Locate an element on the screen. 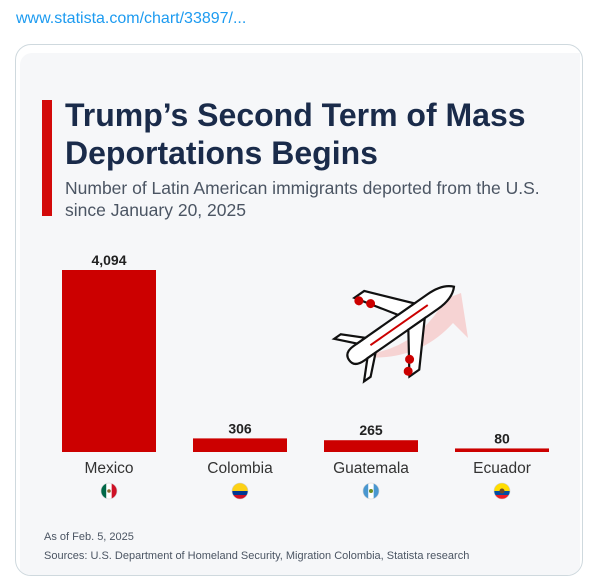 The image size is (589, 576). category-label: Guatemala is located at coordinates (371, 468).